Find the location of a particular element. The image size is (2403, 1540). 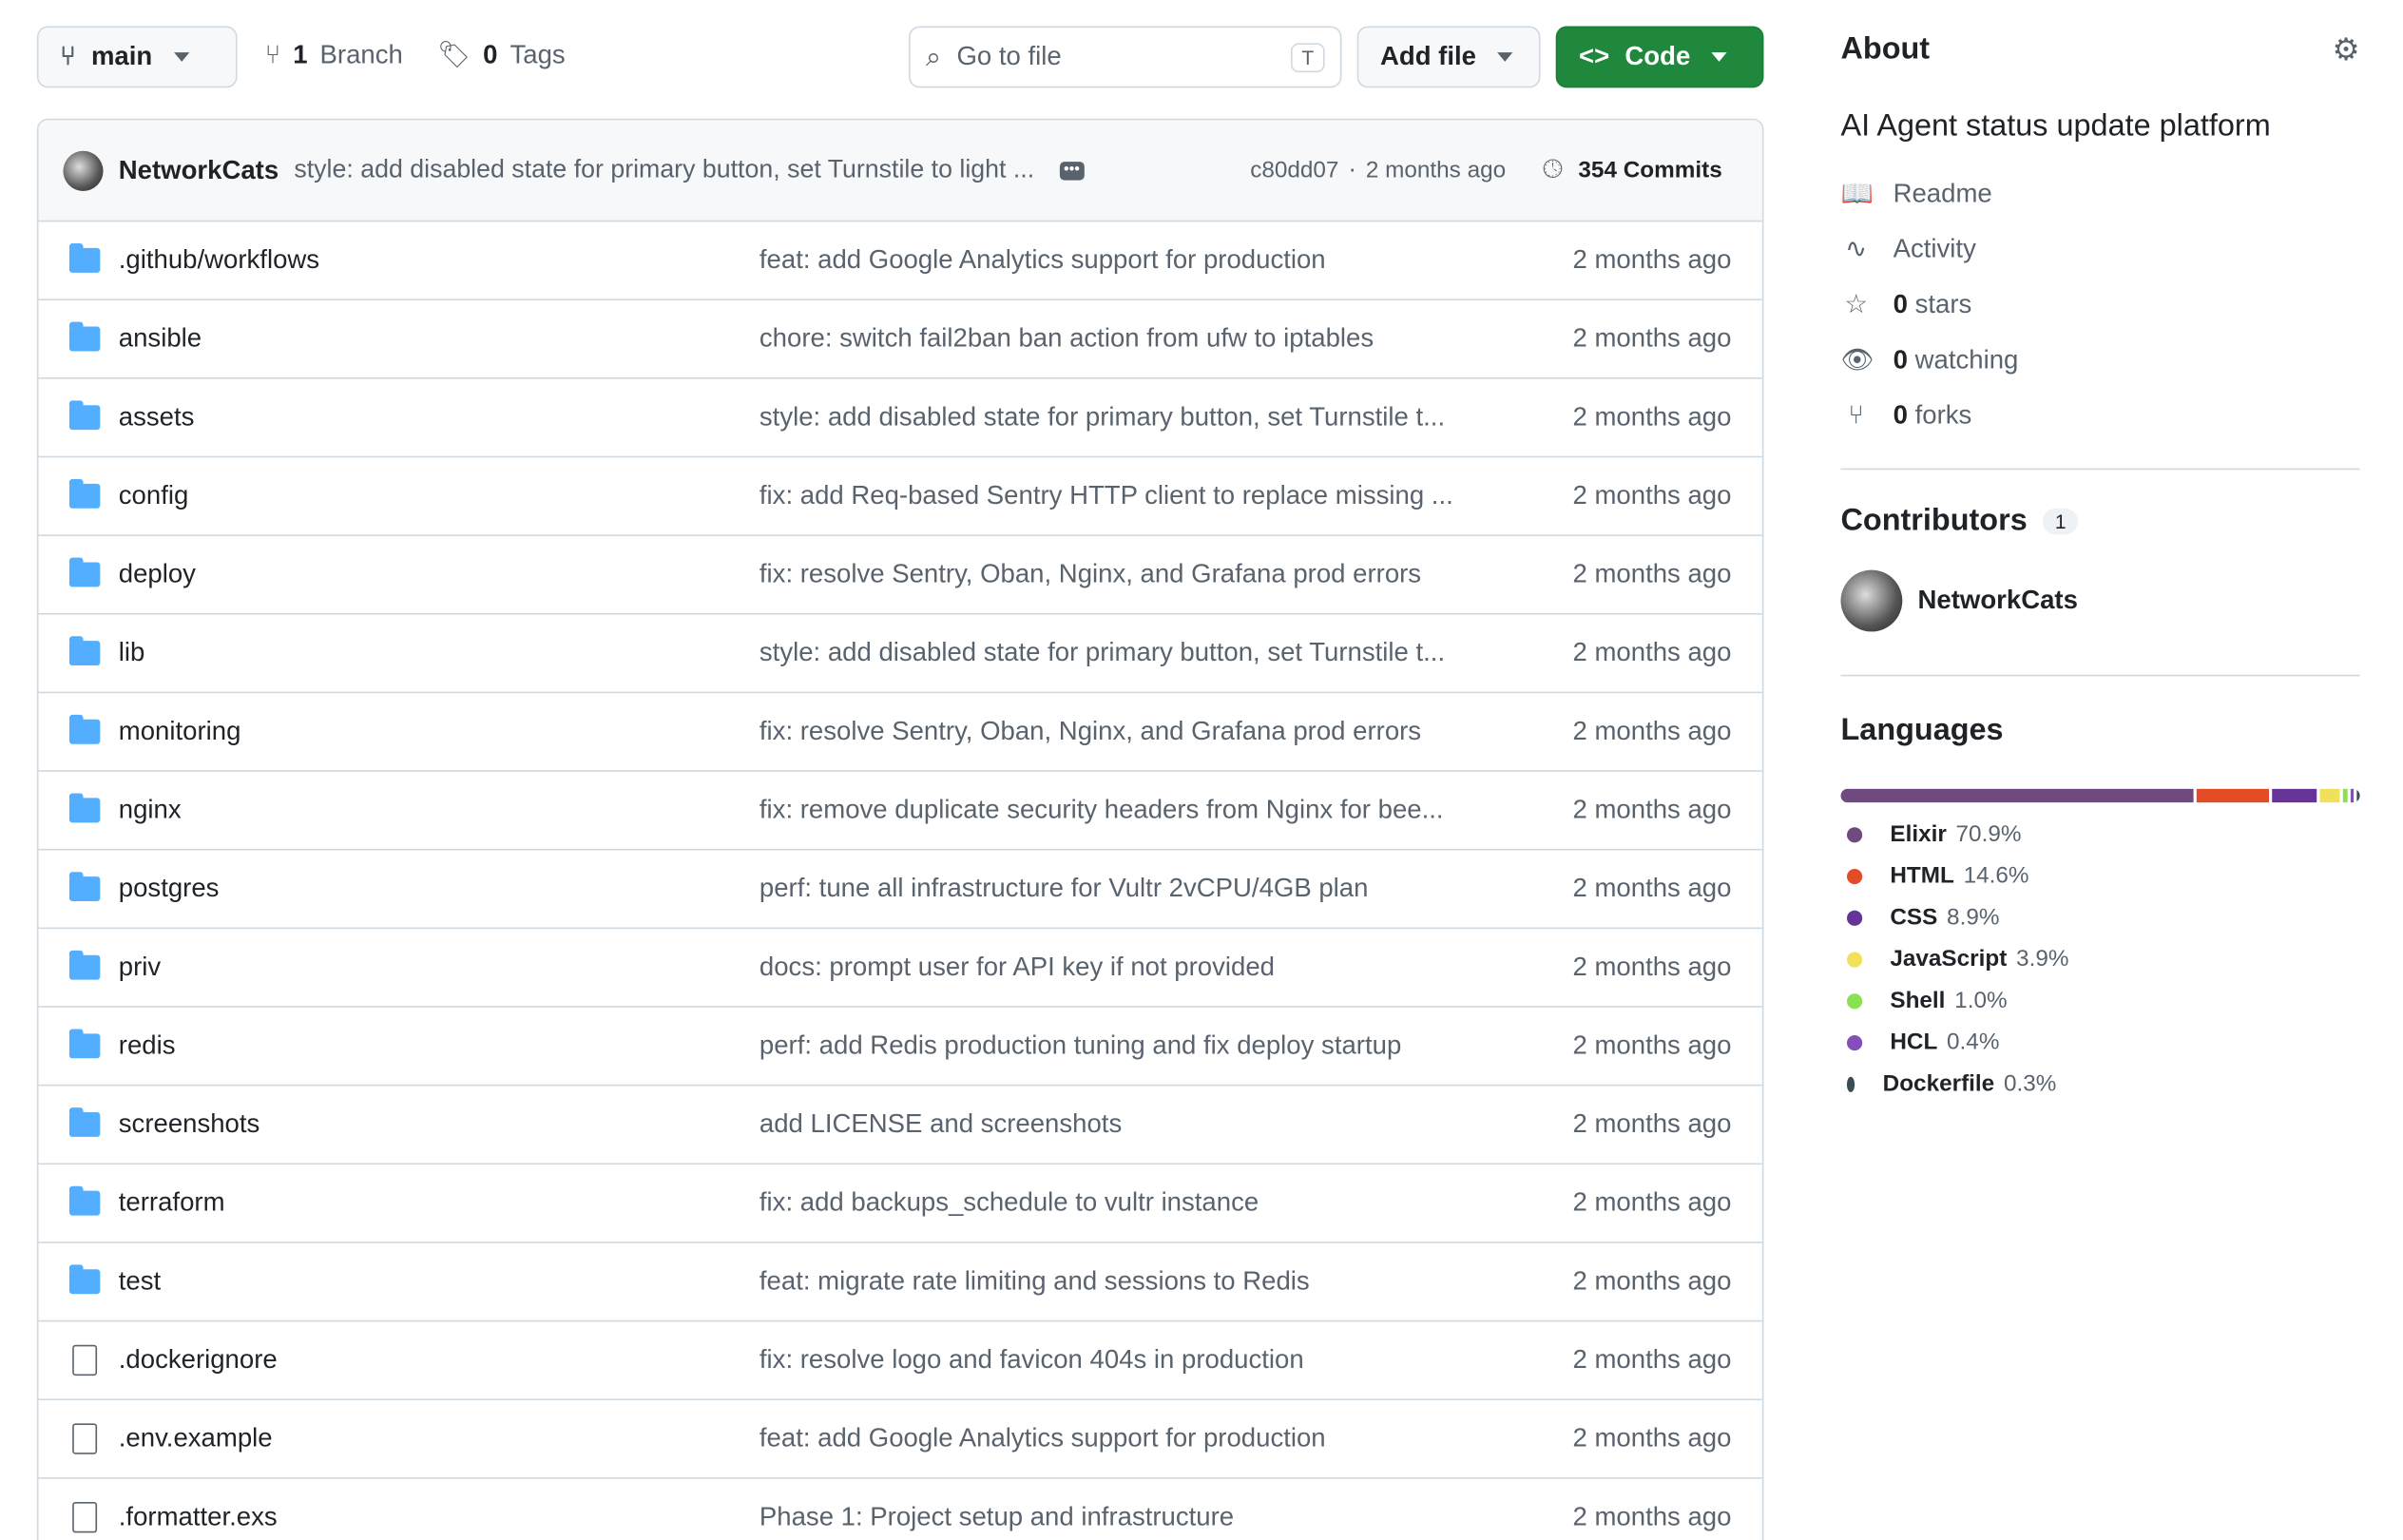

language-segment-dockerfile is located at coordinates (2358, 795).